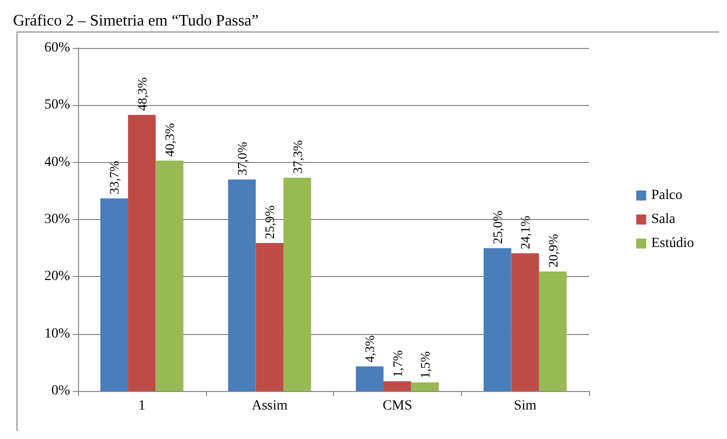 The width and height of the screenshot is (727, 439). What do you see at coordinates (370, 348) in the screenshot?
I see `data-label: 4,3%` at bounding box center [370, 348].